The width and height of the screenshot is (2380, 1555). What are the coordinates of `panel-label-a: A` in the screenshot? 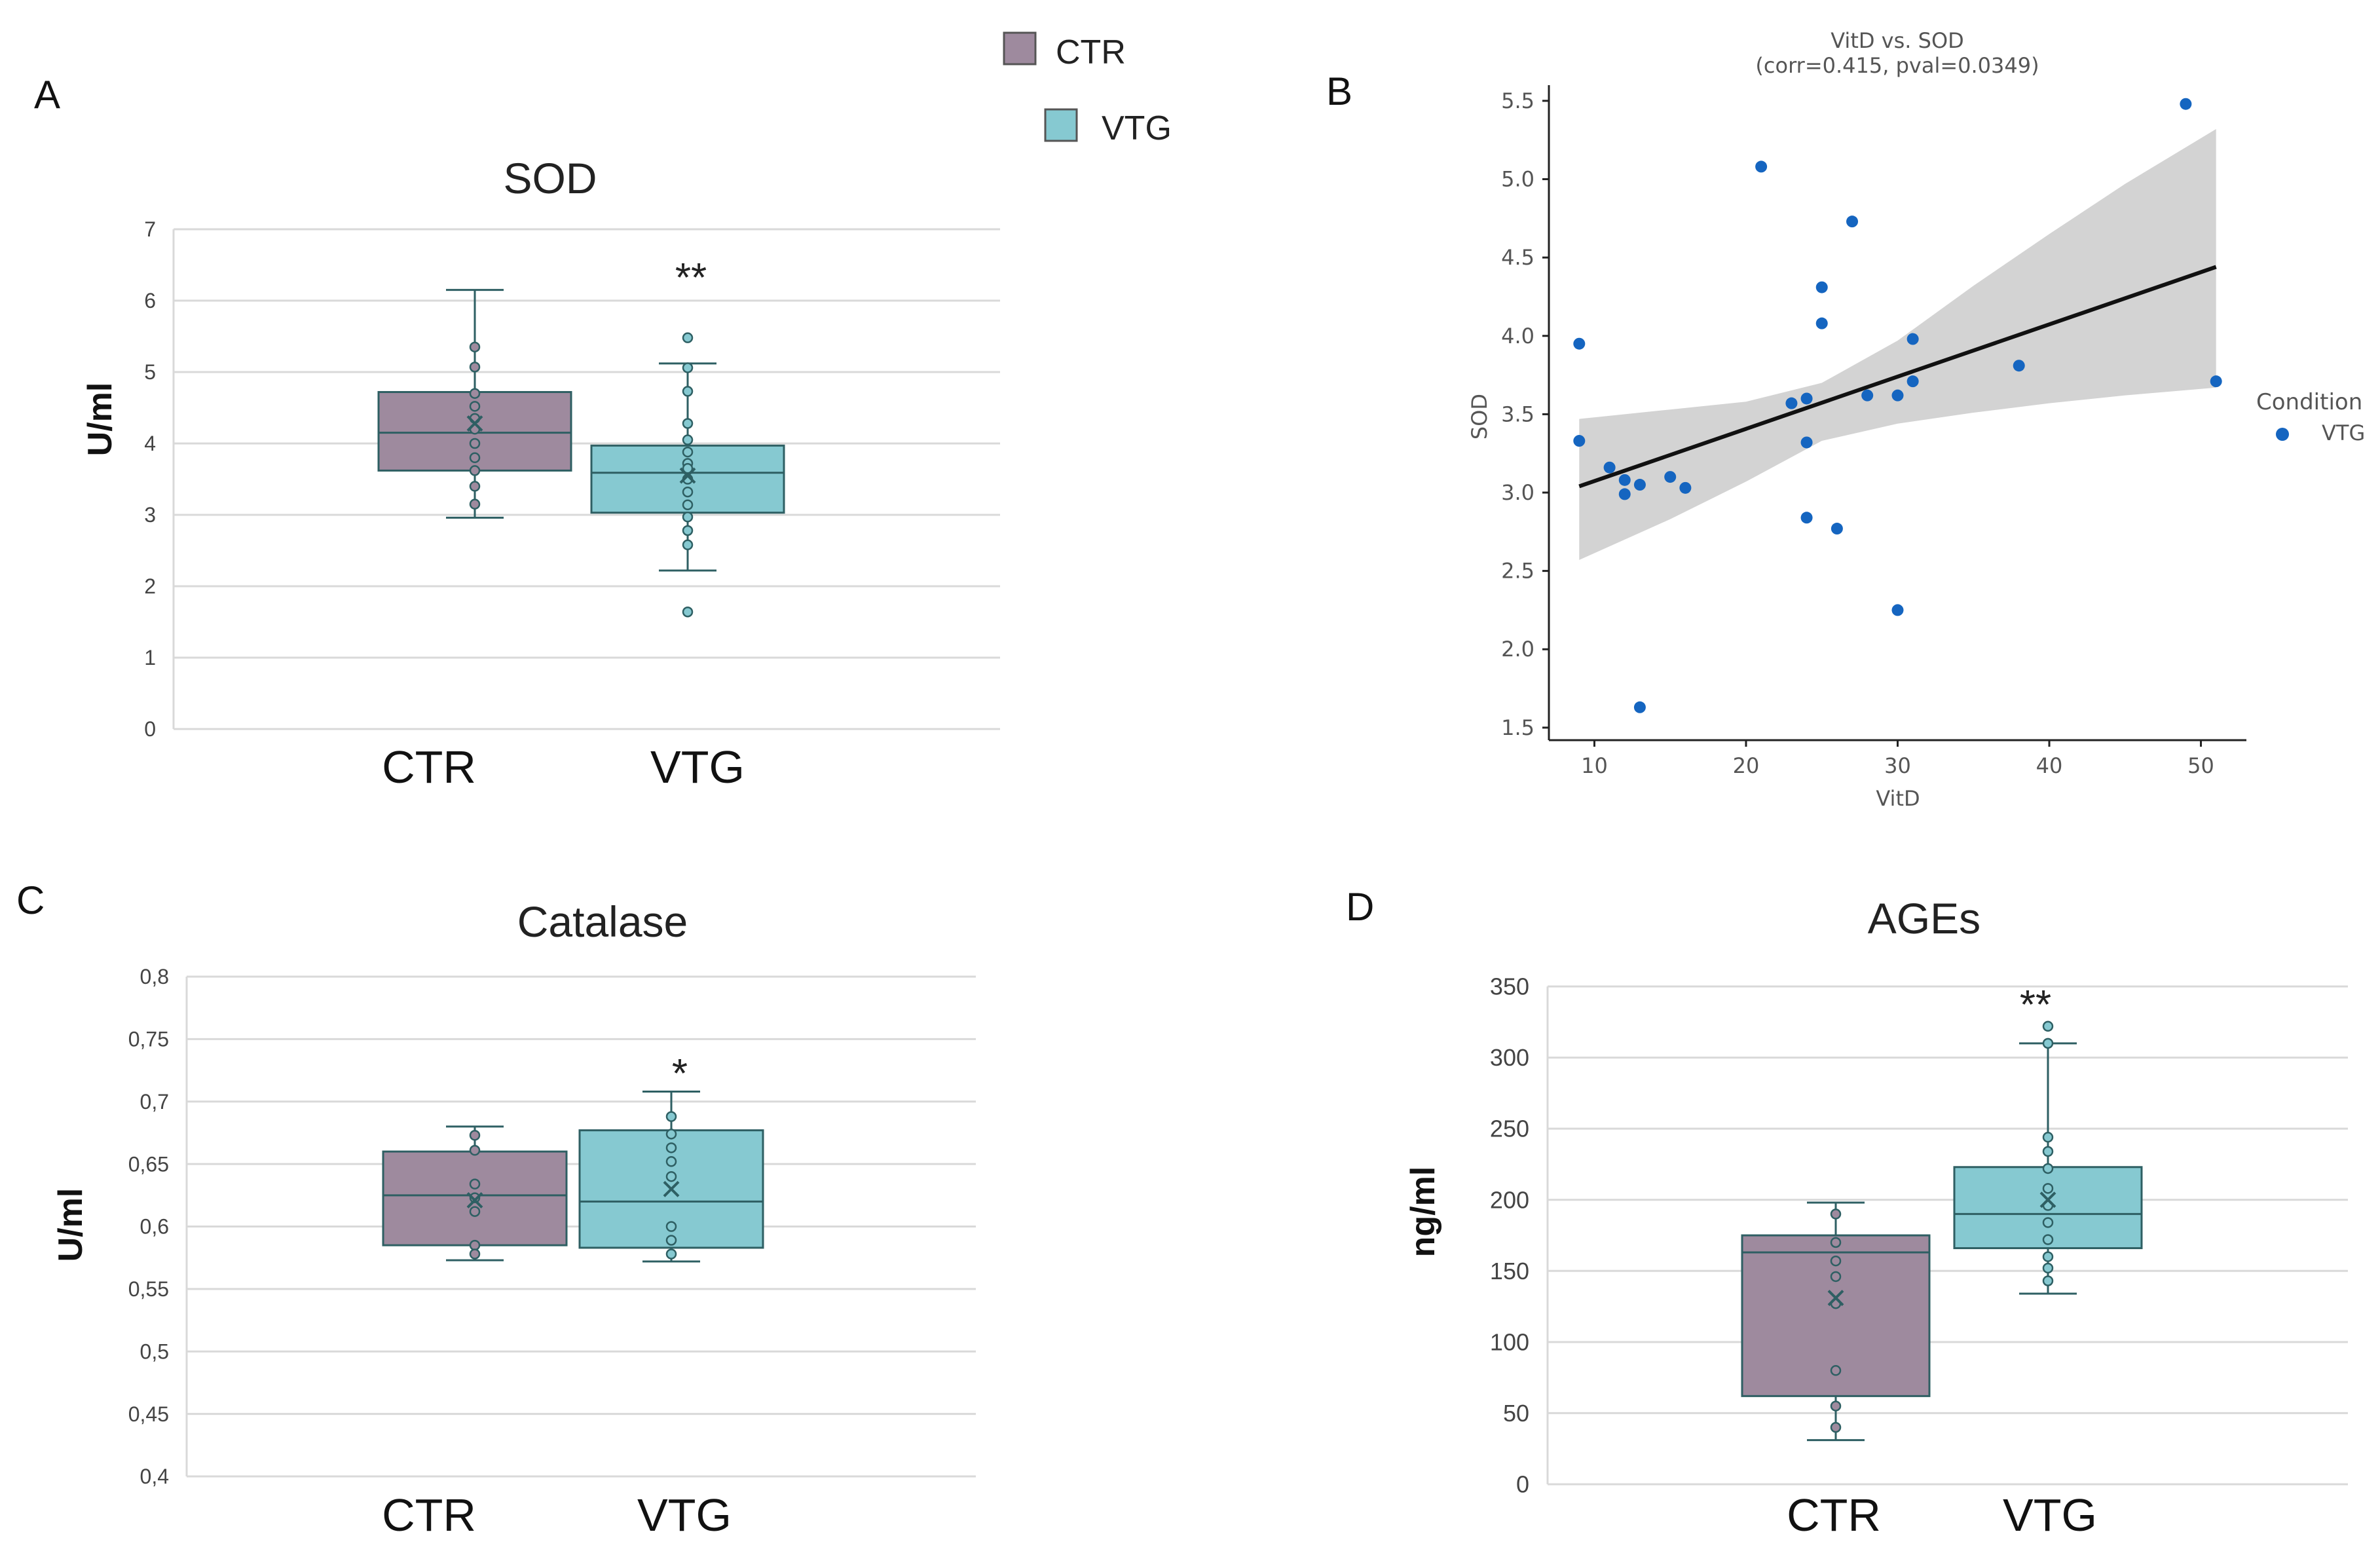 It's located at (47, 95).